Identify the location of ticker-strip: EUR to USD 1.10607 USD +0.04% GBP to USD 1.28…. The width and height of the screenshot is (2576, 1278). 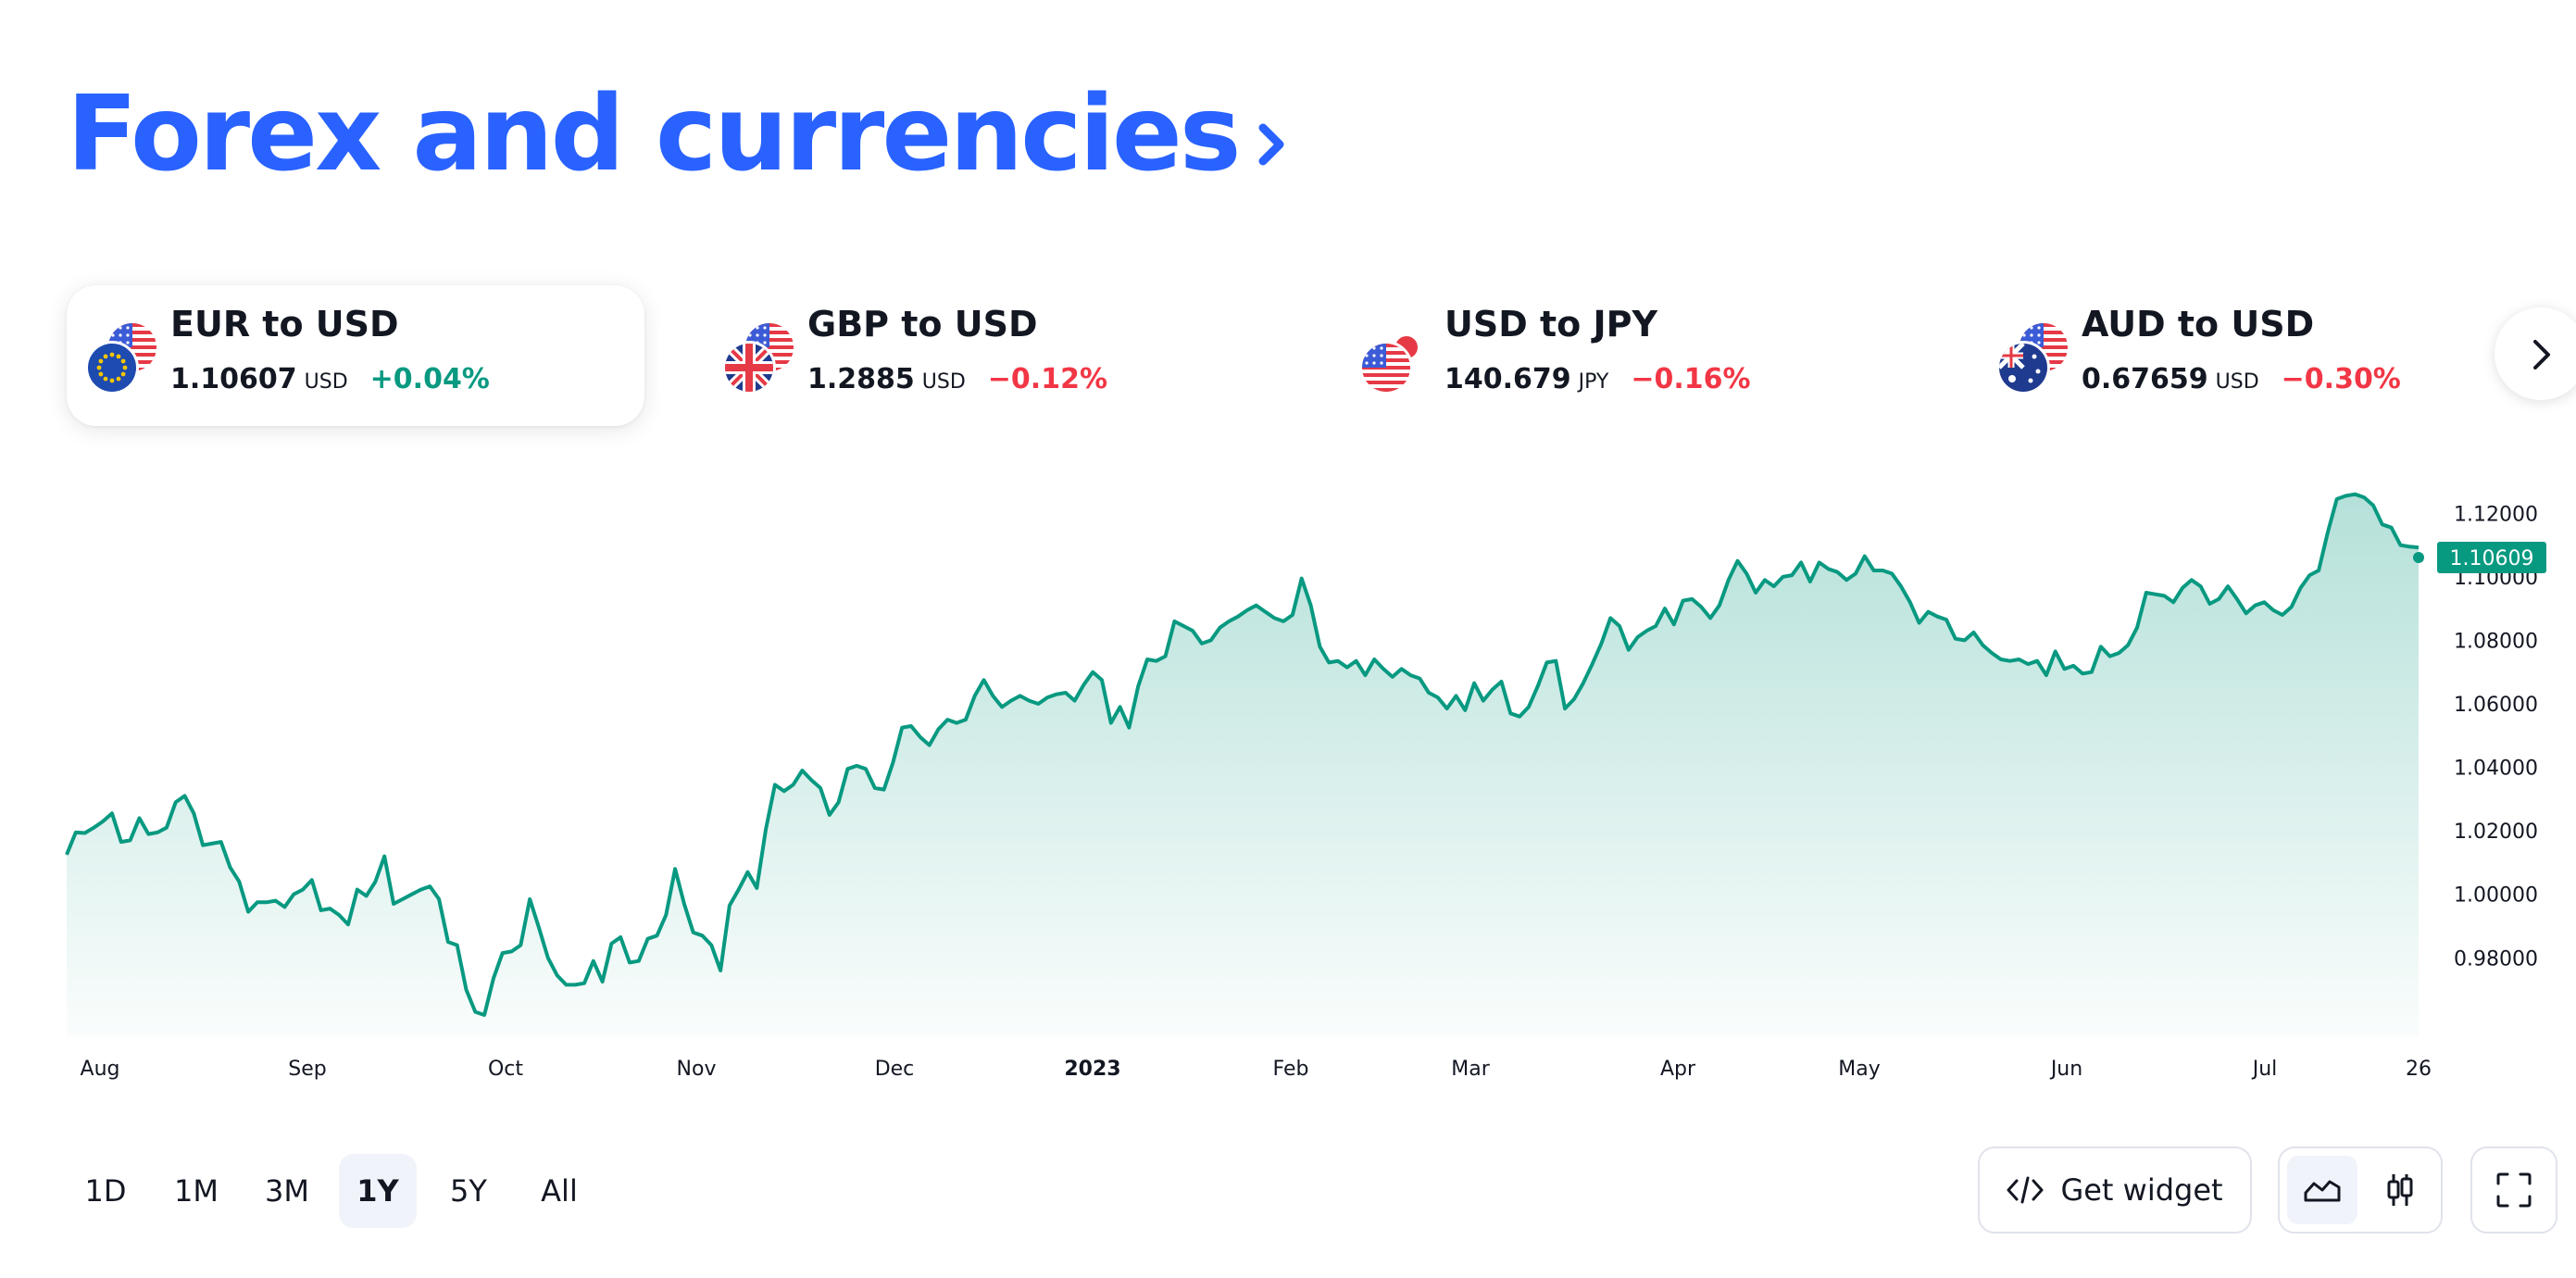
(1321, 359).